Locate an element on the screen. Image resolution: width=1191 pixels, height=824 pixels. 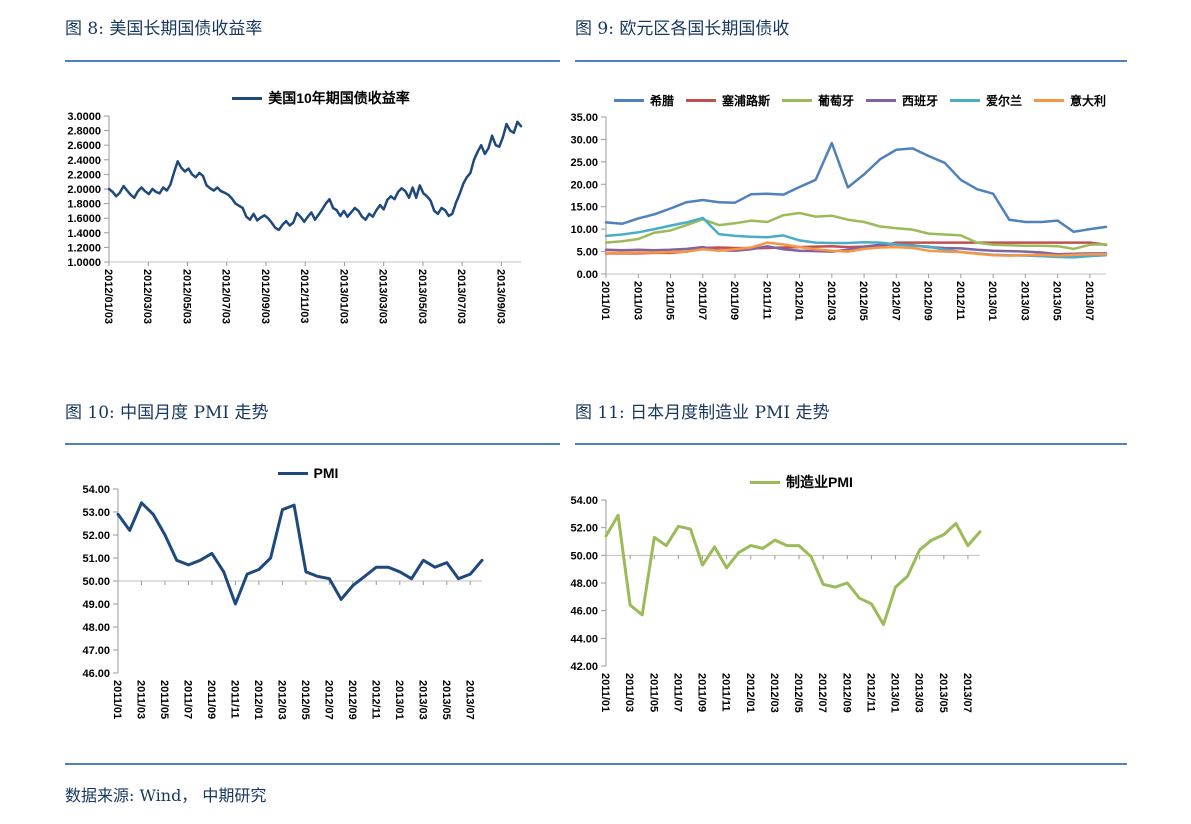
svg-text: 30.00 is located at coordinates (584, 140).